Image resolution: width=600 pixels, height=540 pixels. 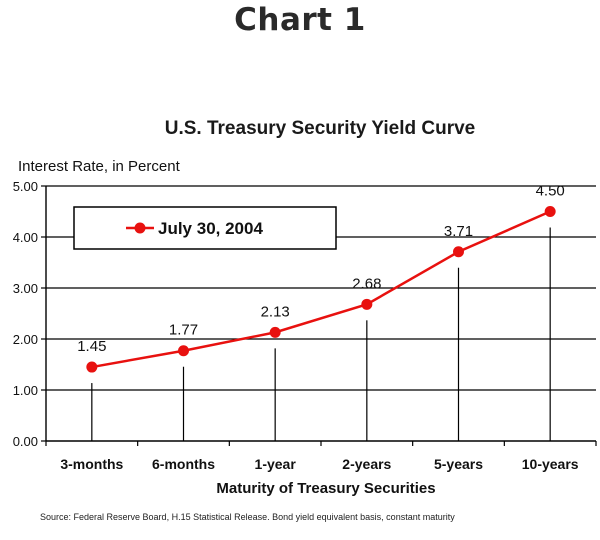 What do you see at coordinates (99, 166) in the screenshot?
I see `y-axis-title: Interest Rate, in Percent` at bounding box center [99, 166].